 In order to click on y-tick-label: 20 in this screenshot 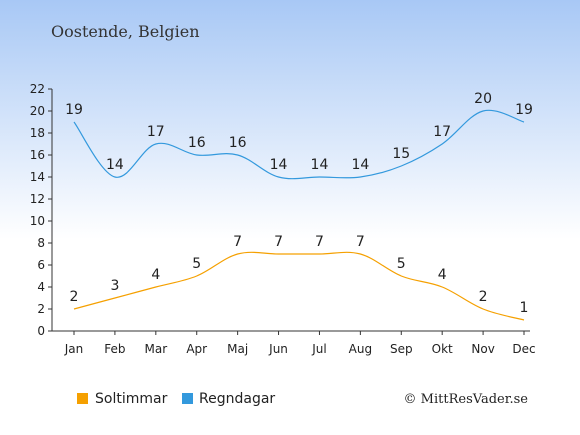, I will do `click(37, 111)`.